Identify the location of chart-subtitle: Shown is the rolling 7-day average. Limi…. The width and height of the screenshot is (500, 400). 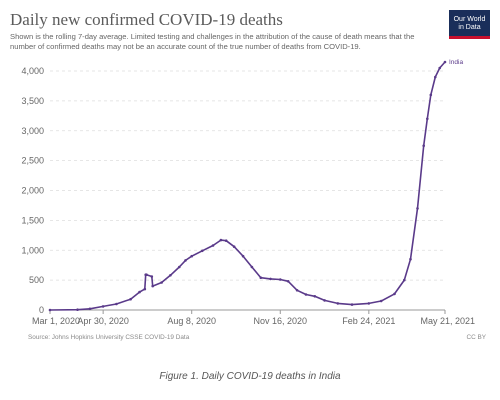
(212, 41).